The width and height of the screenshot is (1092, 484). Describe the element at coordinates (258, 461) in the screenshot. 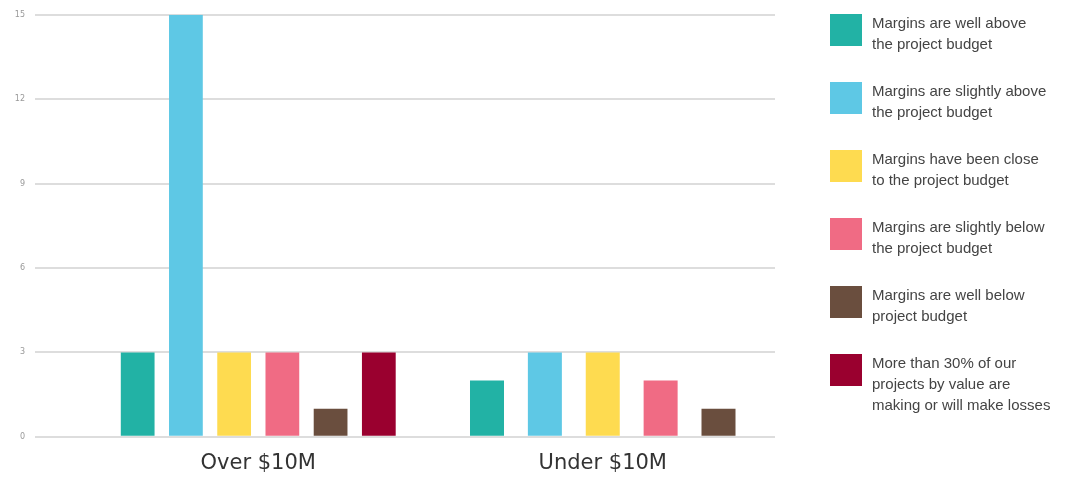

I see `x-tick-label: Over $10M` at that location.